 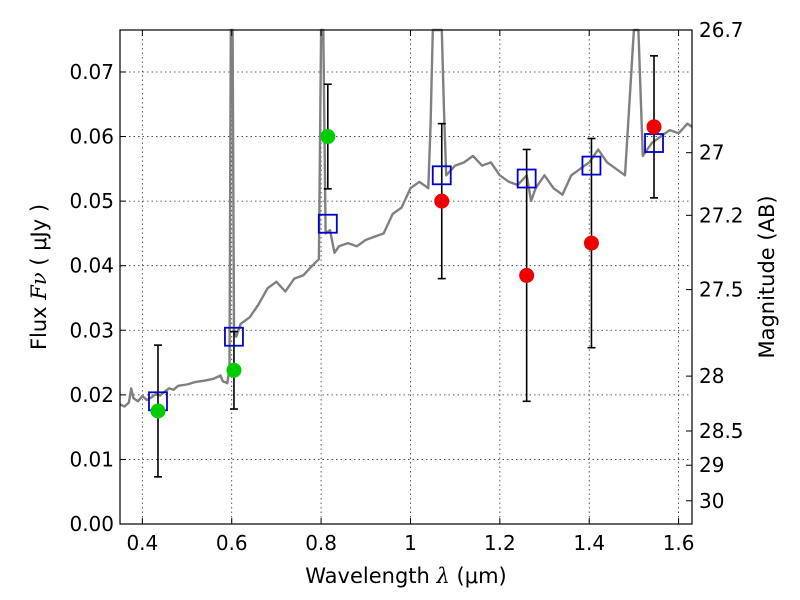 I want to click on x-tick-label: 0.8, so click(x=321, y=543).